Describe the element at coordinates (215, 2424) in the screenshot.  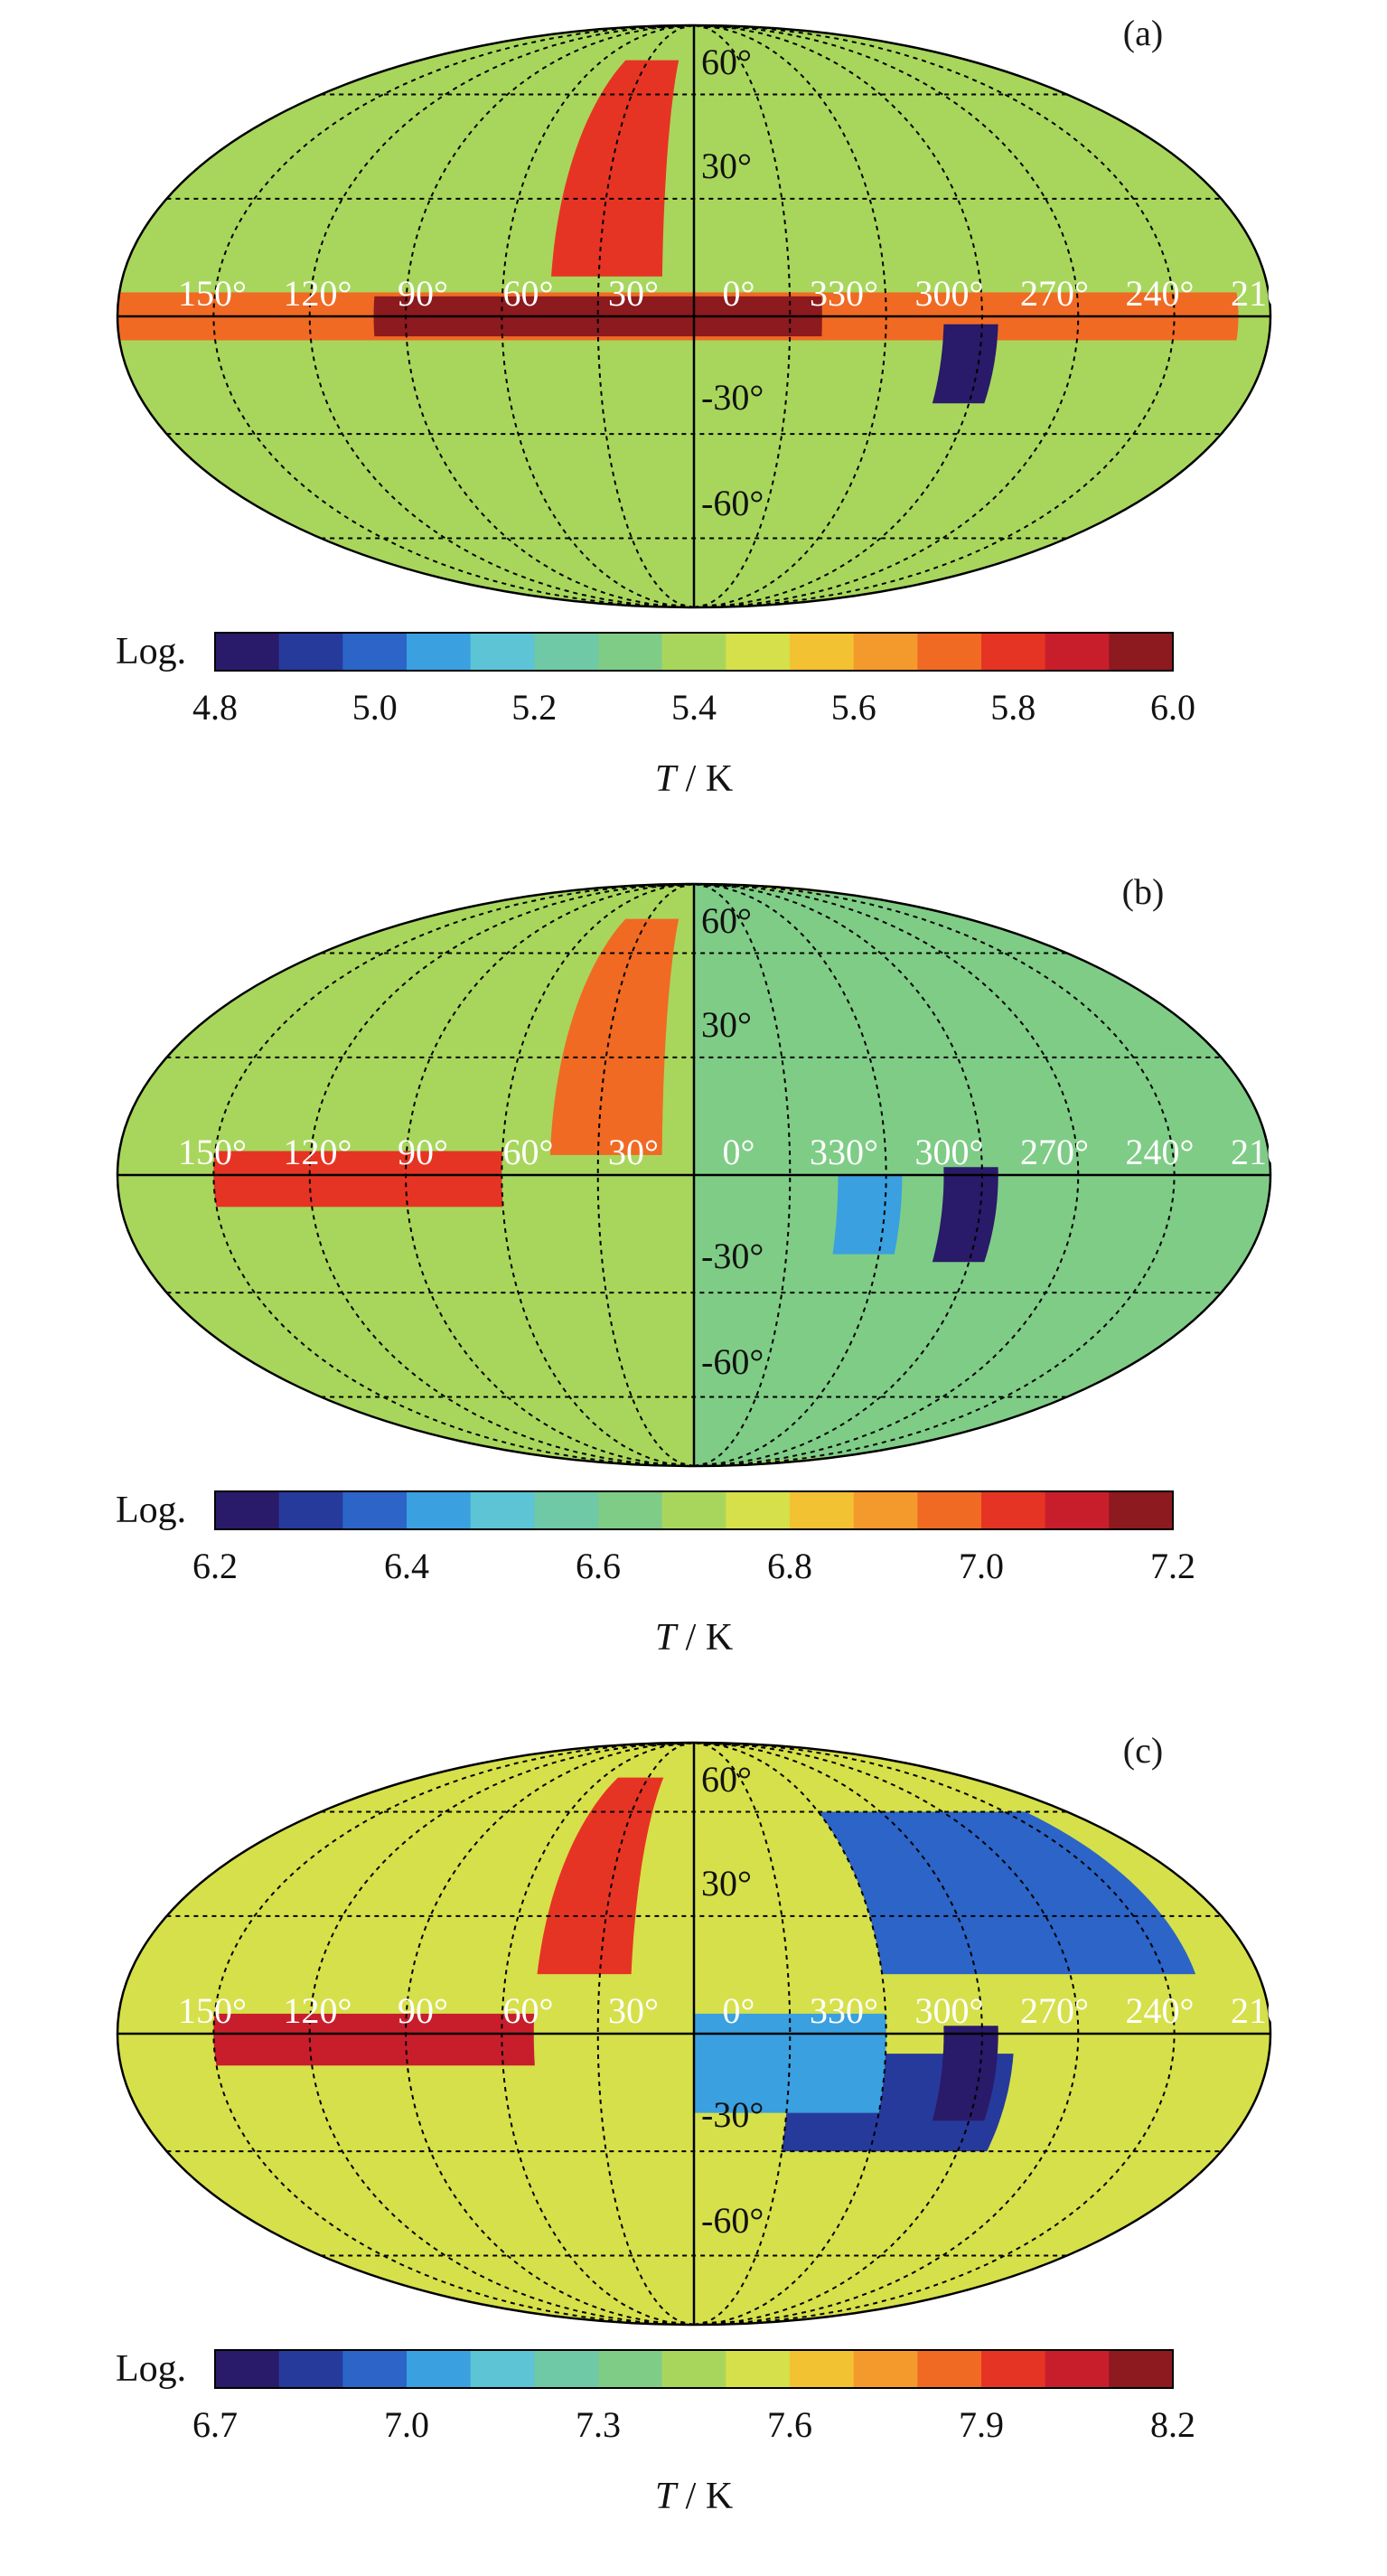
I see `colorbar-tick-label: 6.7` at that location.